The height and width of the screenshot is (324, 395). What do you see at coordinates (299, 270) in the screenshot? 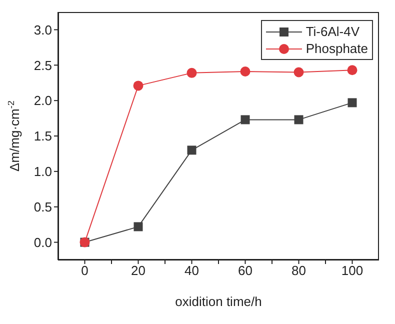
I see `x-tick-label: 80` at bounding box center [299, 270].